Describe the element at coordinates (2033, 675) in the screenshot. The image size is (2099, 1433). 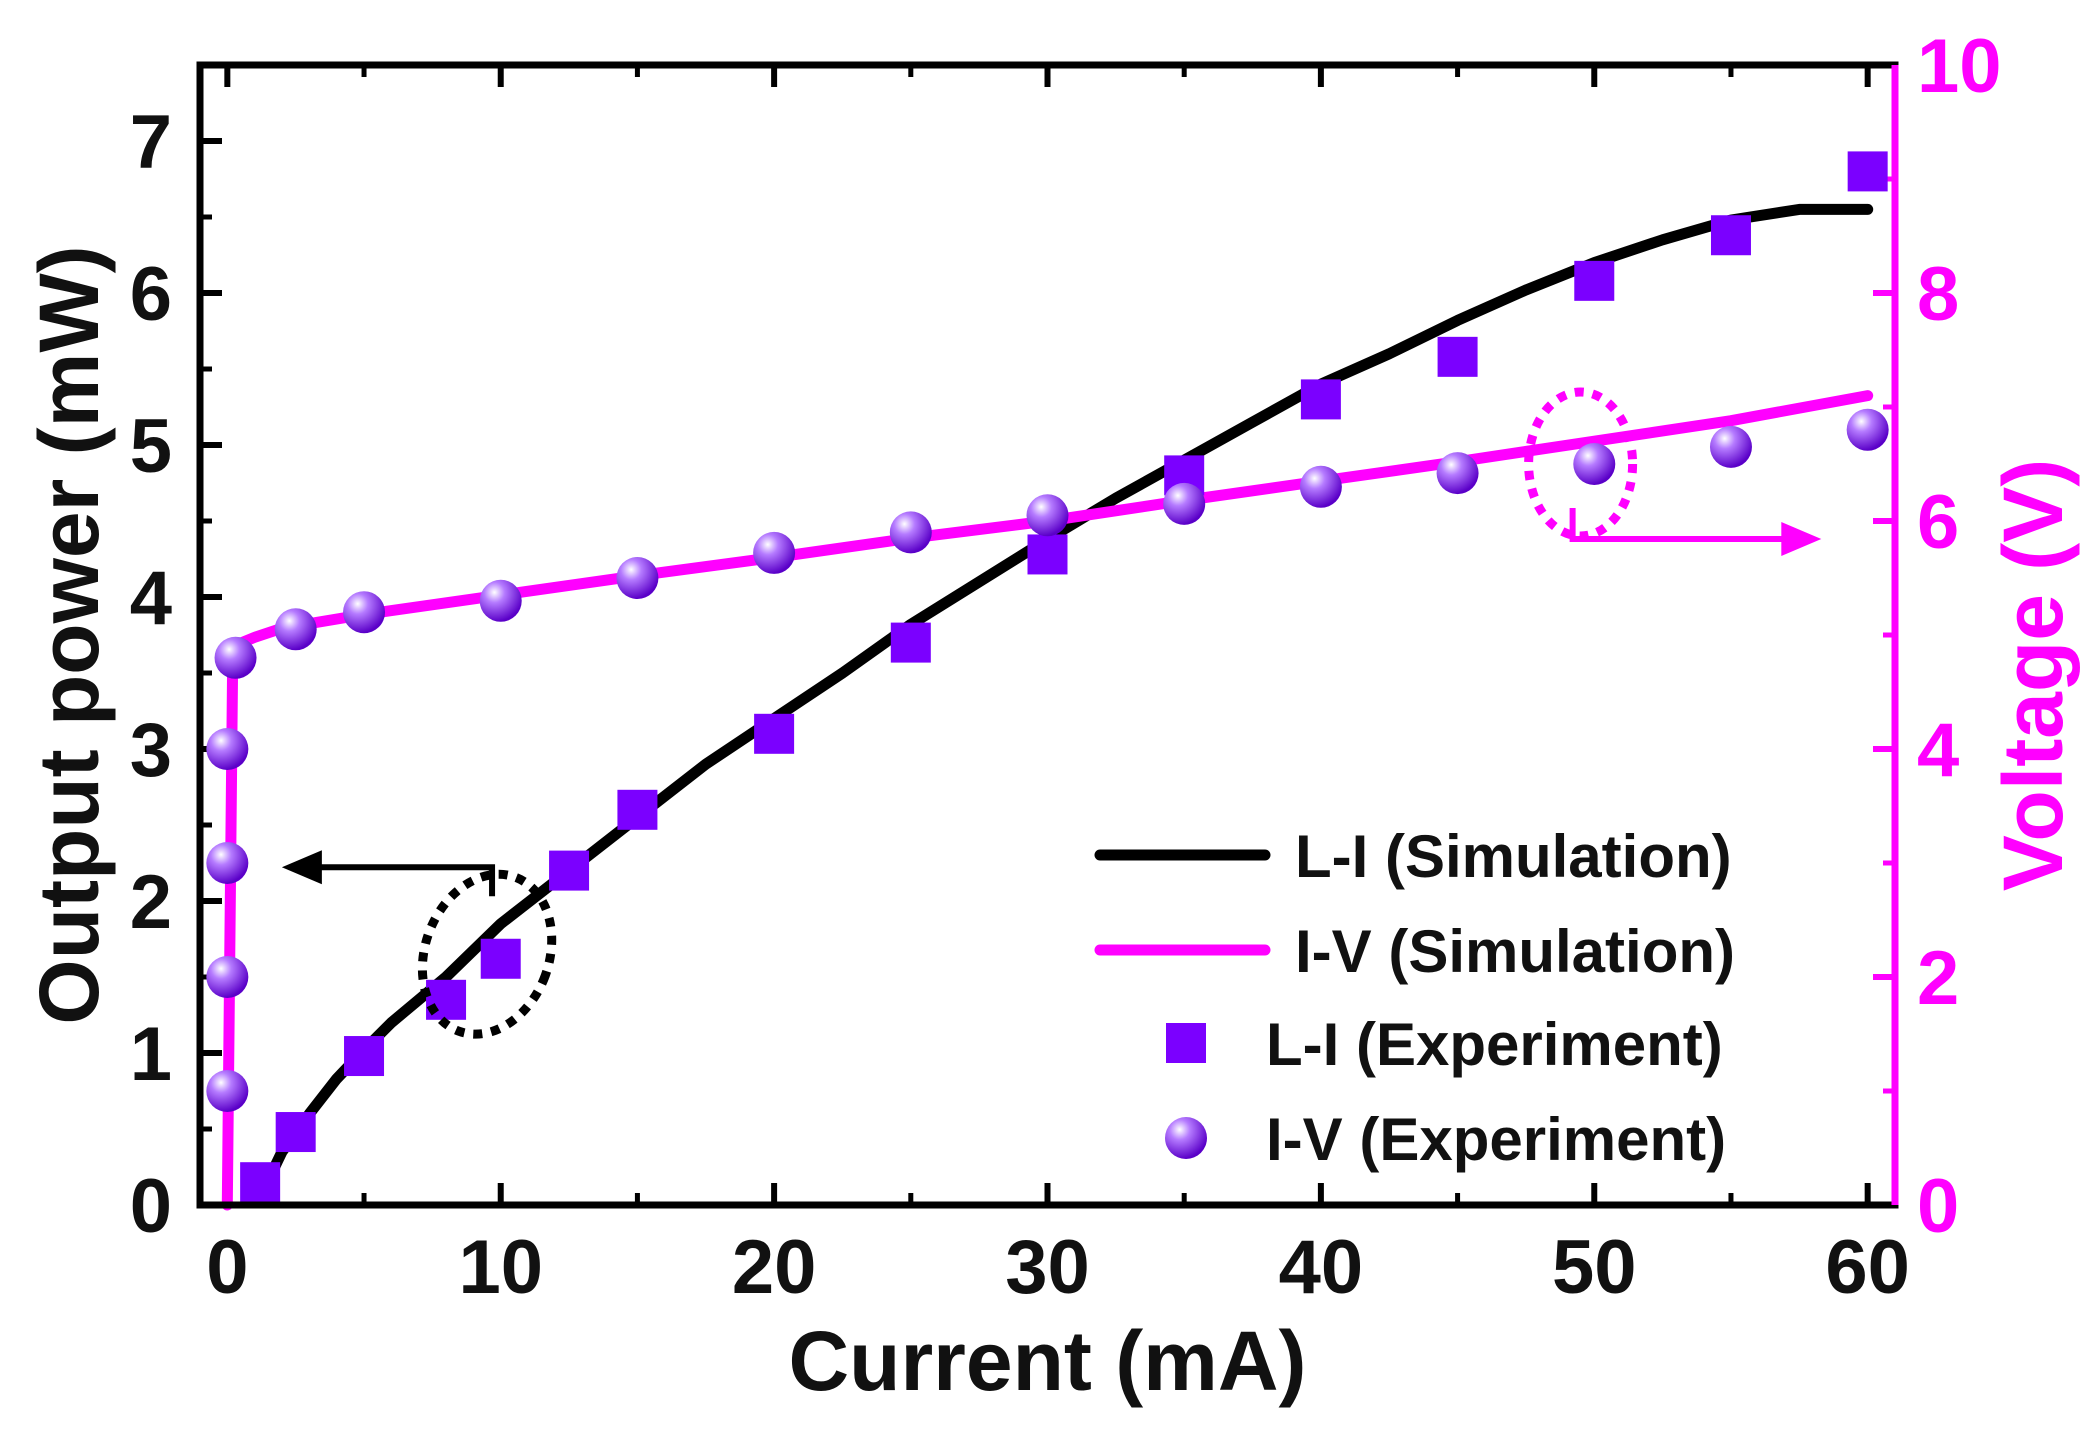
I see `y2-axis-title: Voltage (V)` at that location.